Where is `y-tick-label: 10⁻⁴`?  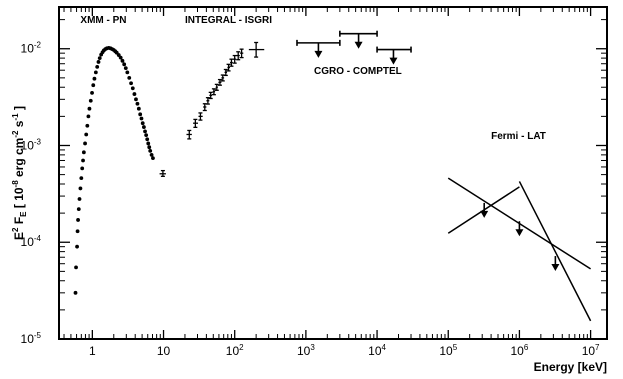 y-tick-label: 10⁻⁴ is located at coordinates (31, 241).